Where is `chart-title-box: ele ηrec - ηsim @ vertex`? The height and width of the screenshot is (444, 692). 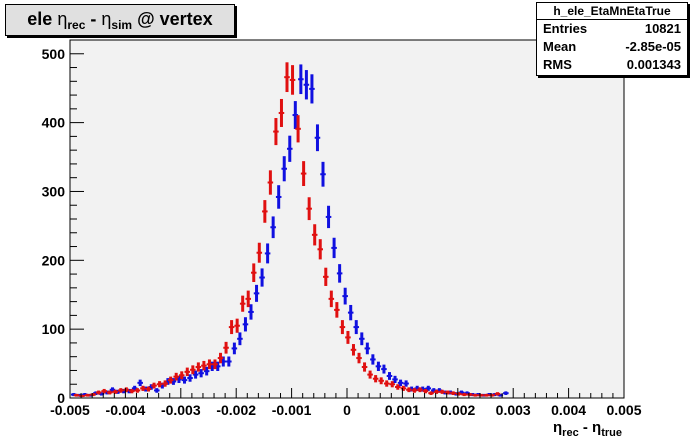
chart-title-box: ele ηrec - ηsim @ vertex is located at coordinates (120, 20).